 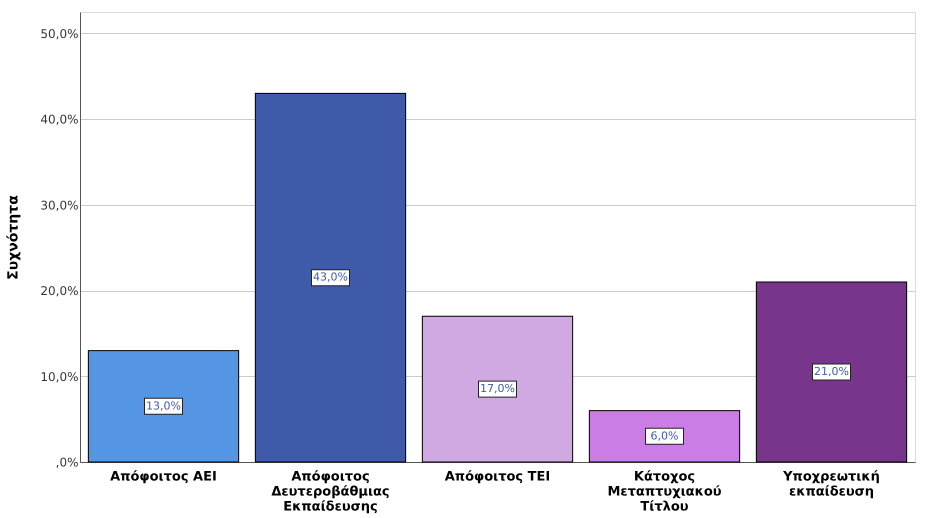 I want to click on data-label: 21,0%, so click(x=831, y=371).